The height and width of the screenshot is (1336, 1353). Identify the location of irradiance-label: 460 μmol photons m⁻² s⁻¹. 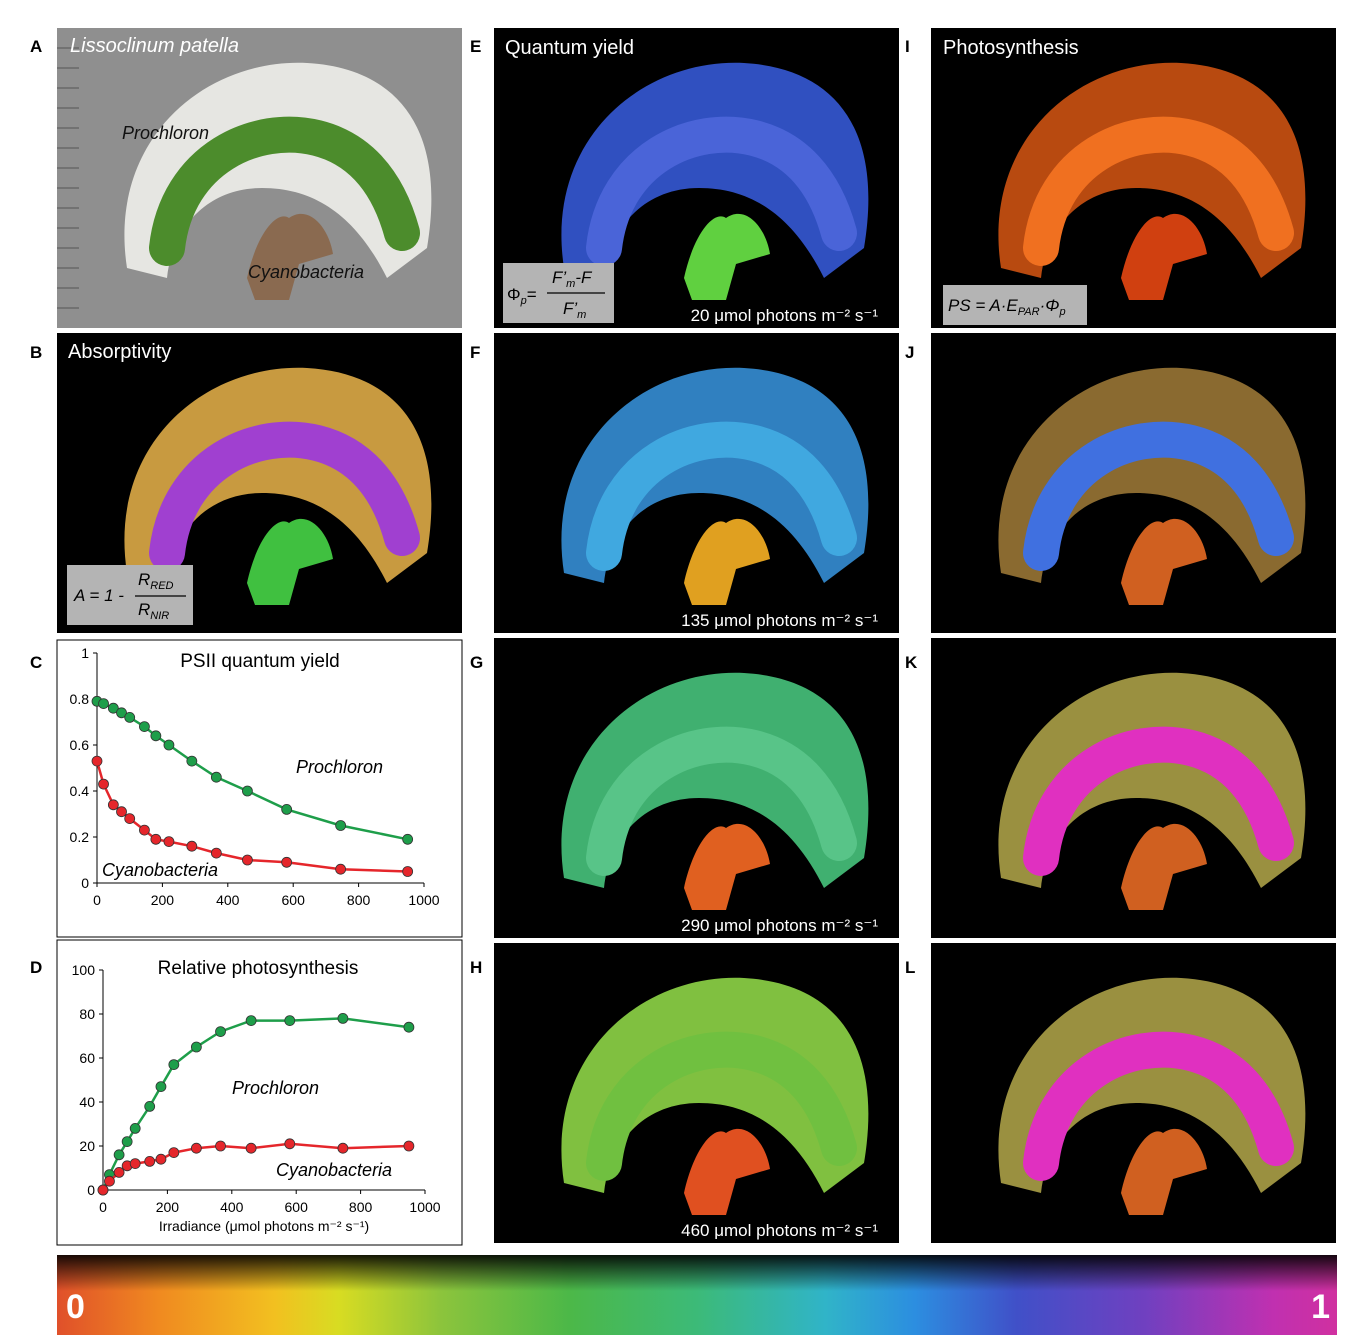
(779, 1230).